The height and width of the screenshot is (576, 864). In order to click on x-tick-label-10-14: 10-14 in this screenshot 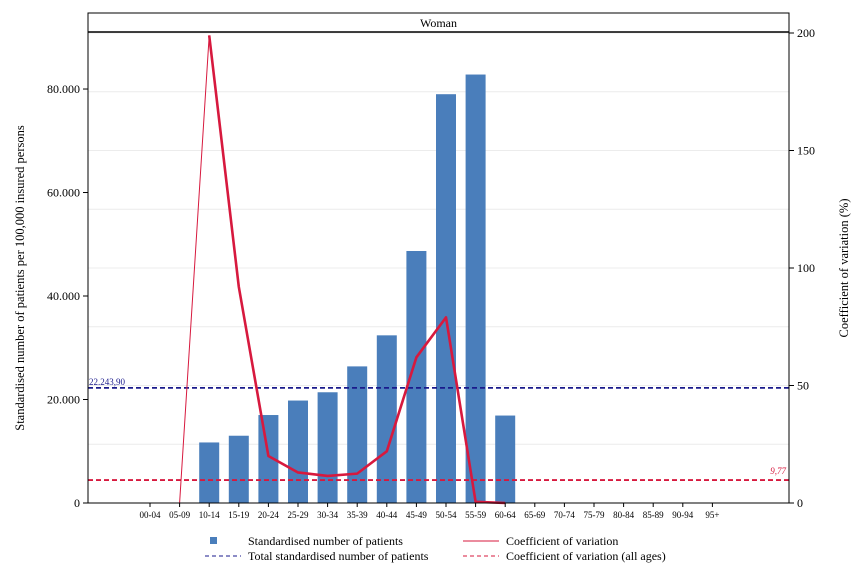, I will do `click(209, 515)`.